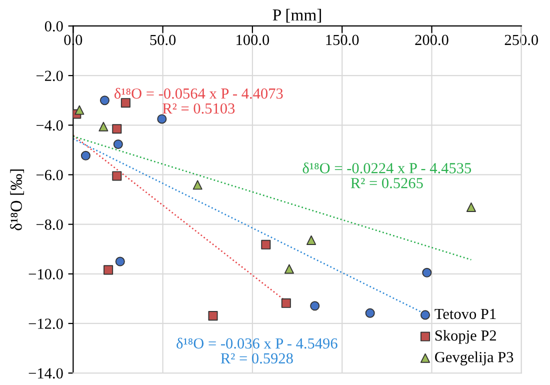 This screenshot has width=550, height=385. I want to click on annotation: δ¹⁸O = -0.036 x P - 4.5496 R² = 0.5928, so click(257, 351).